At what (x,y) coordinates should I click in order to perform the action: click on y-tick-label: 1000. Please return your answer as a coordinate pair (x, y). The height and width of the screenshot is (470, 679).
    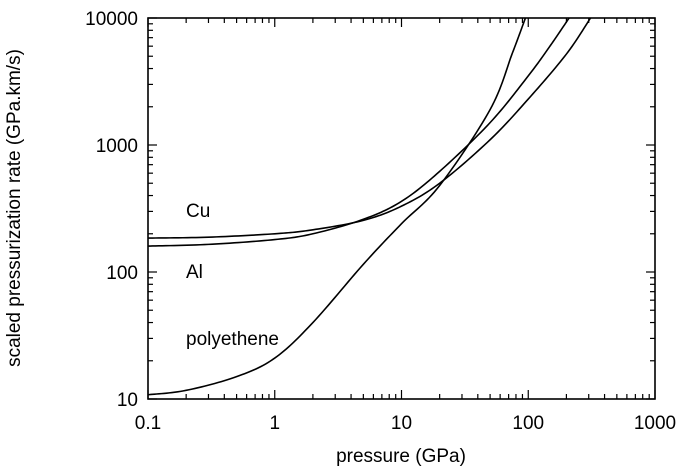
    Looking at the image, I should click on (117, 146).